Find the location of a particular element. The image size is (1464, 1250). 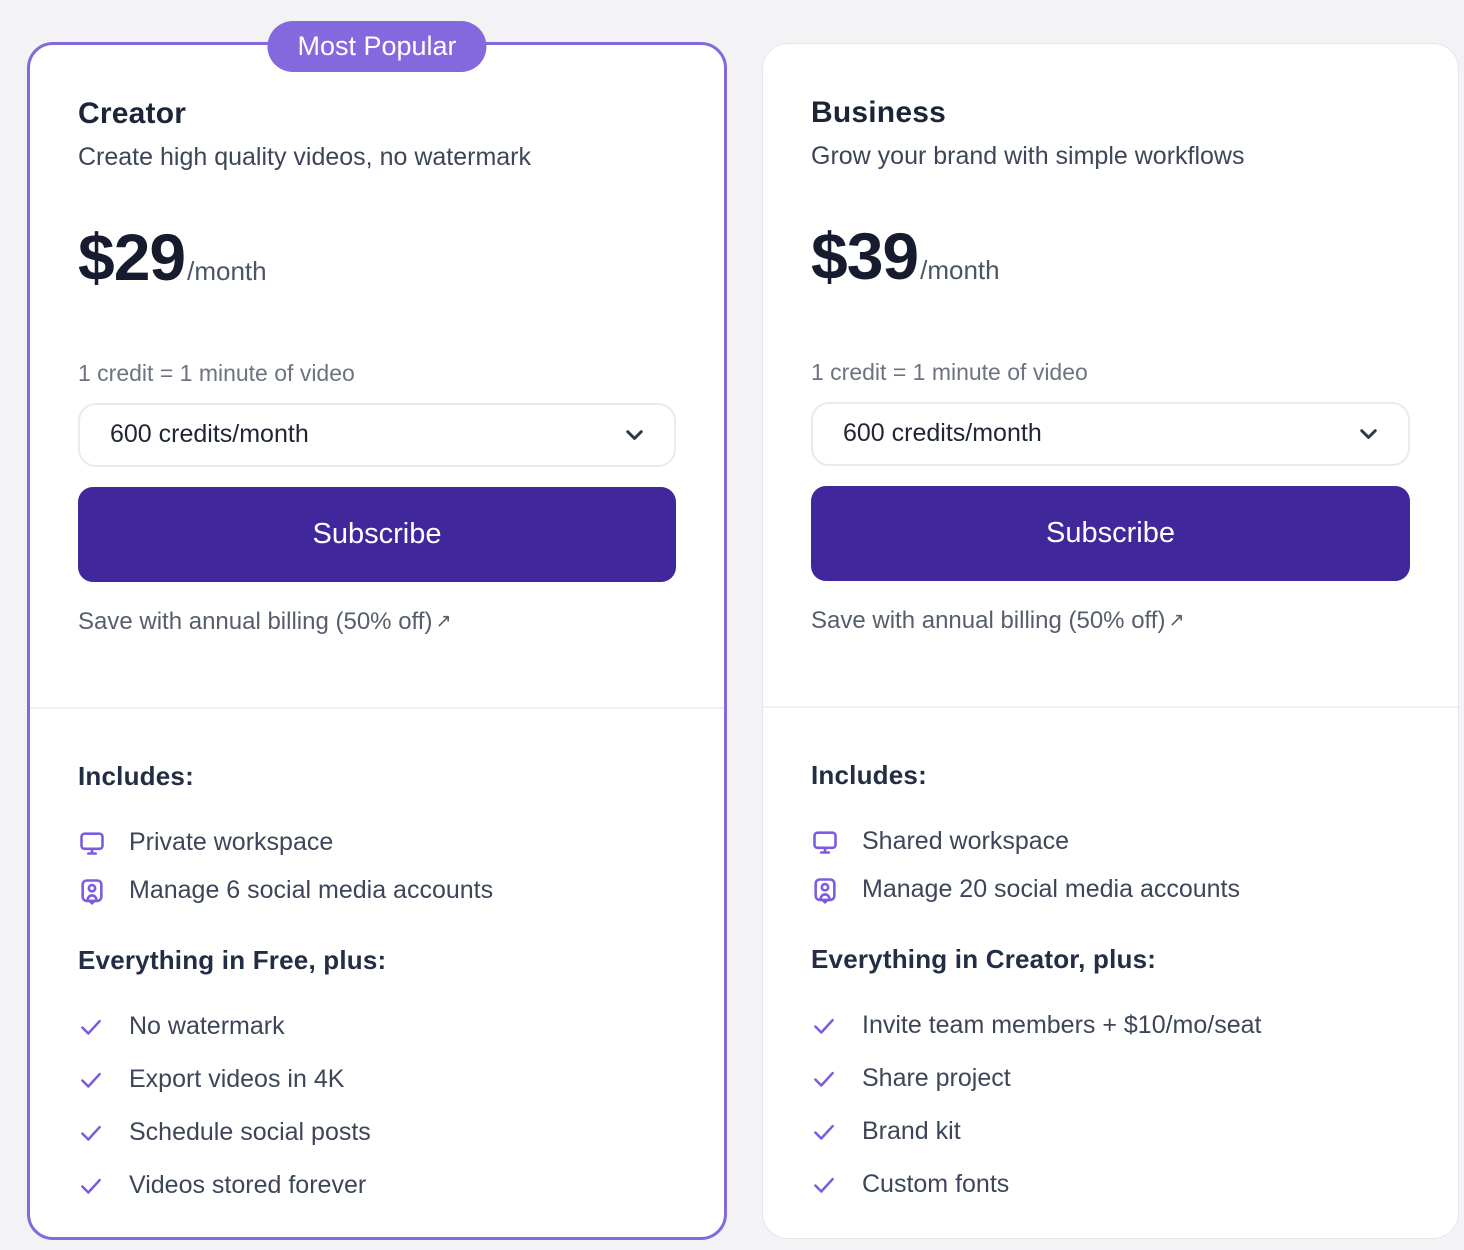

list-item: Manage 6 social media accounts is located at coordinates (377, 890).